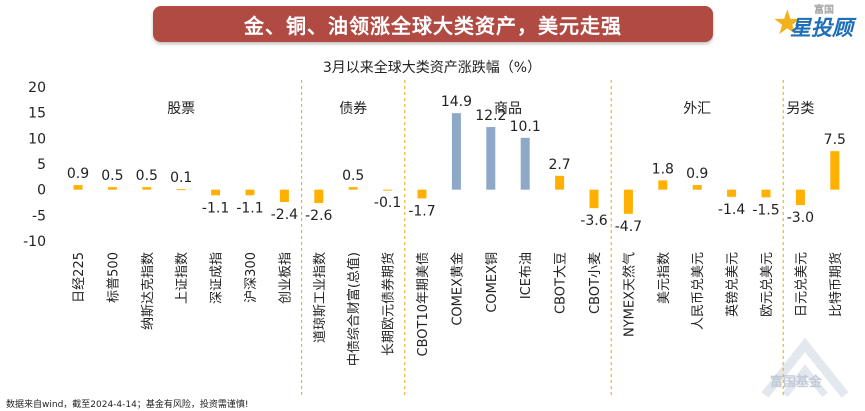 The width and height of the screenshot is (865, 411). I want to click on x-tick-label: 日经225, so click(79, 277).